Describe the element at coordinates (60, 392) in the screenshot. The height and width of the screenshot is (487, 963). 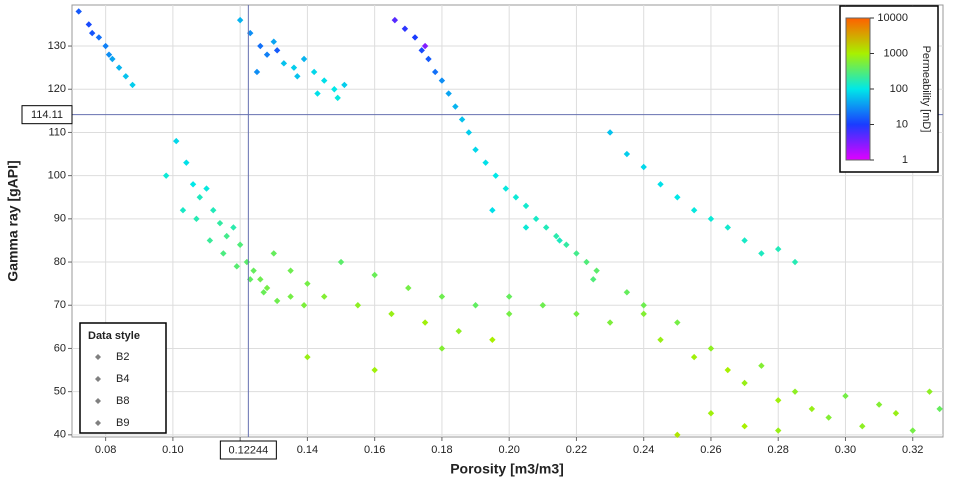
I see `y-tick-label: 50` at that location.